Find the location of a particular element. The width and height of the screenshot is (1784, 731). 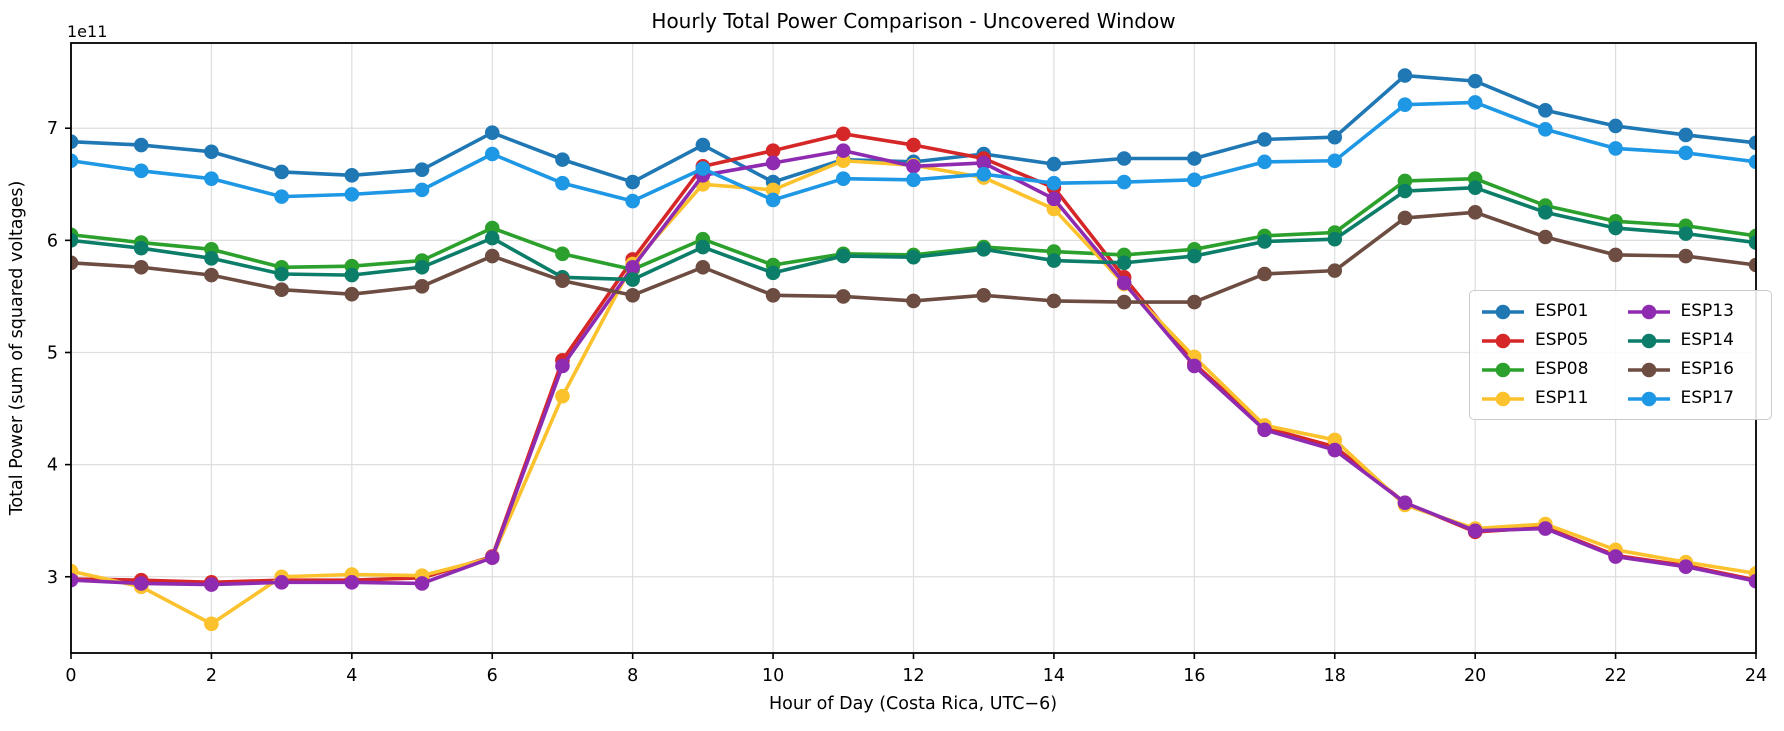

data-point-esp16-h6 is located at coordinates (492, 256).